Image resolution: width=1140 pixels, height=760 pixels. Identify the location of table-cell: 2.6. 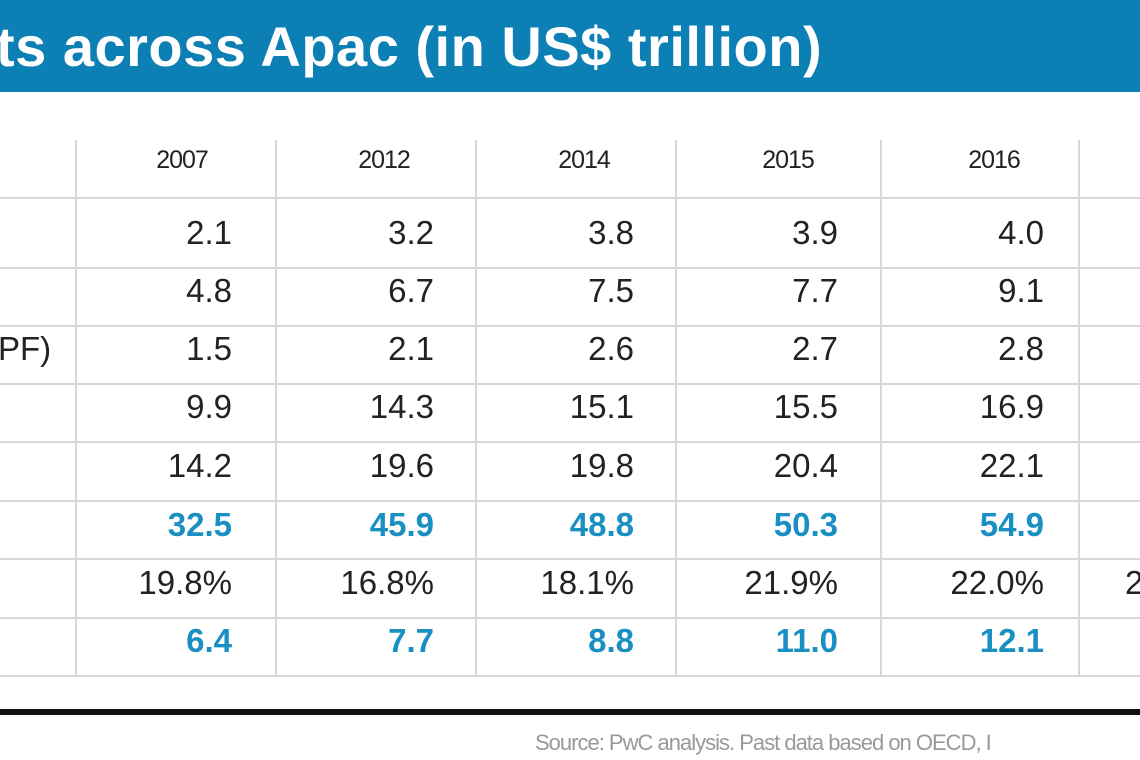
(611, 348).